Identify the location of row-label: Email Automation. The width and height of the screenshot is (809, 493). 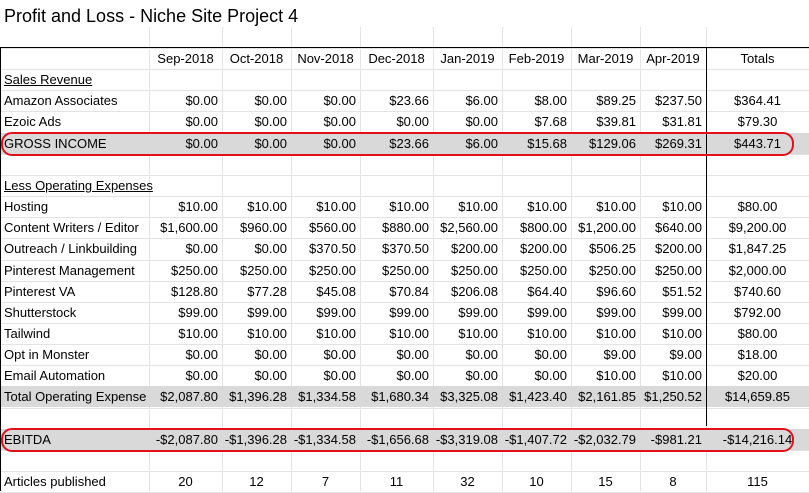
(55, 375).